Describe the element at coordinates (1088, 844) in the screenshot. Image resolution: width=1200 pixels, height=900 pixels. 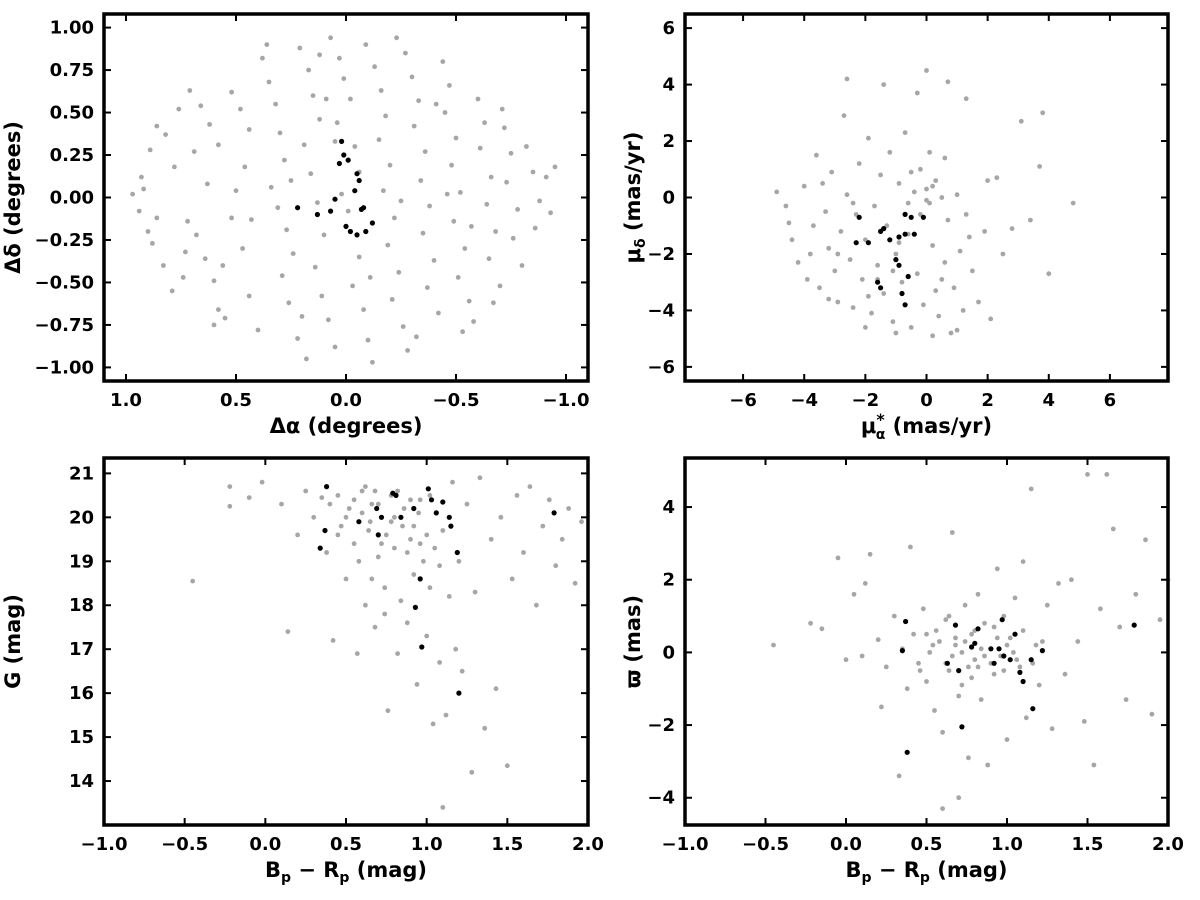
I see `x-tick-label: 1.5` at that location.